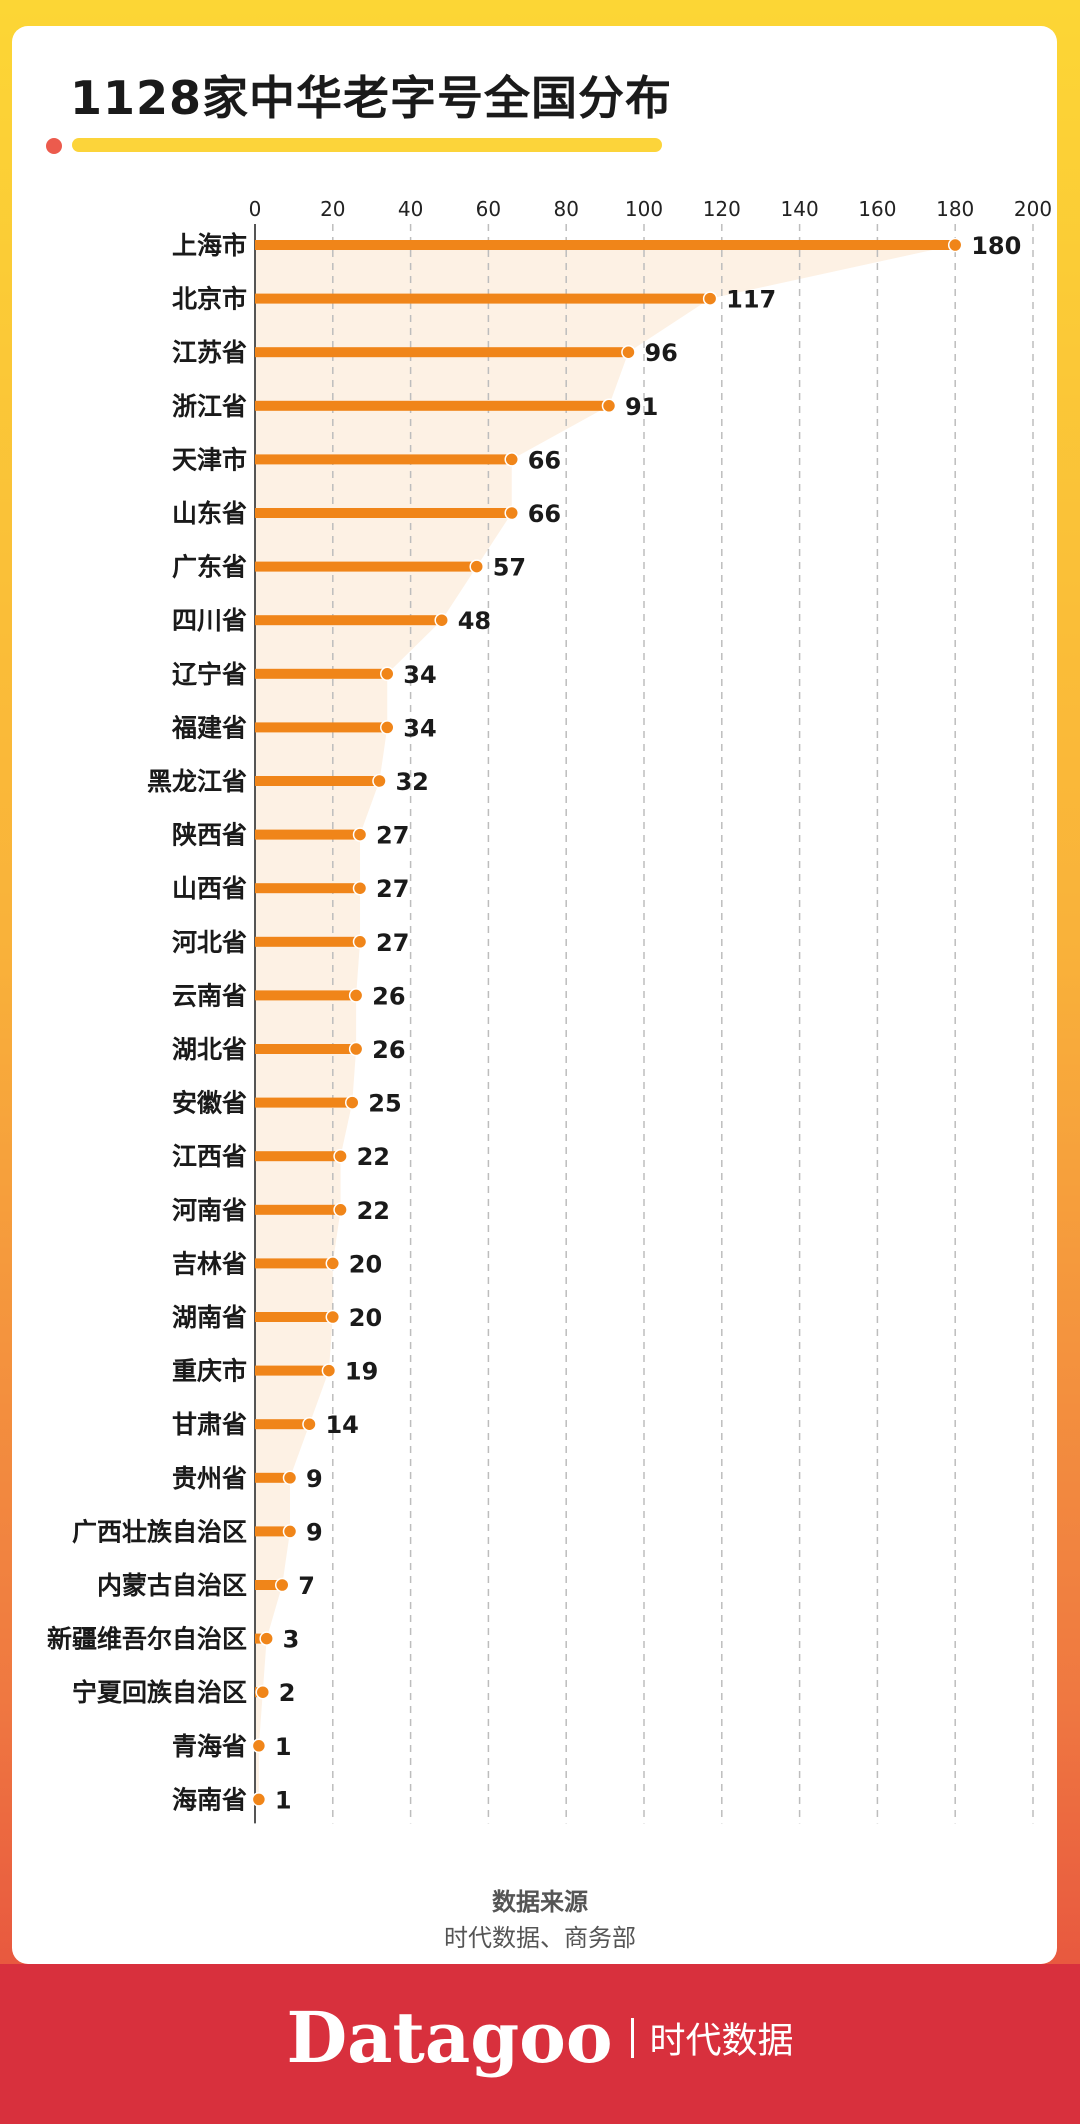 The width and height of the screenshot is (1080, 2124). What do you see at coordinates (660, 353) in the screenshot?
I see `data-label: 96` at bounding box center [660, 353].